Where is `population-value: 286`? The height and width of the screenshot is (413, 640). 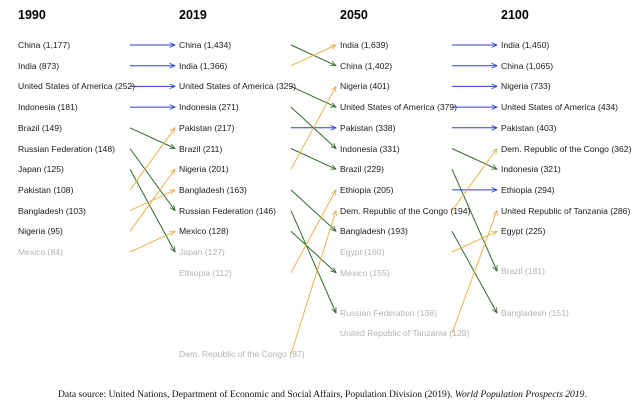
population-value: 286 is located at coordinates (620, 210).